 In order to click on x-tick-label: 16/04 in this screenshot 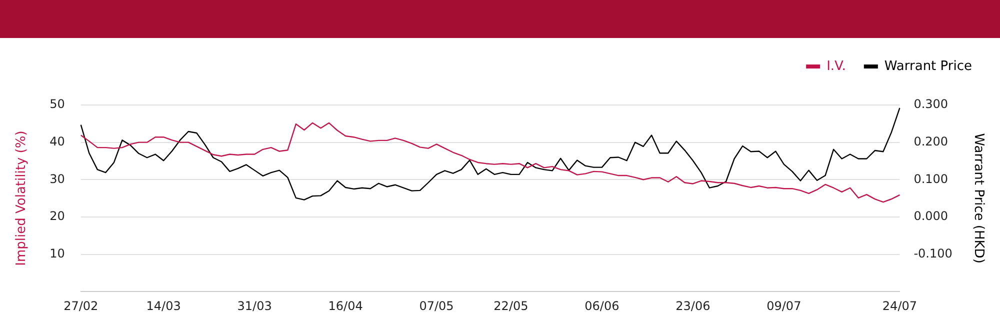, I will do `click(345, 305)`.